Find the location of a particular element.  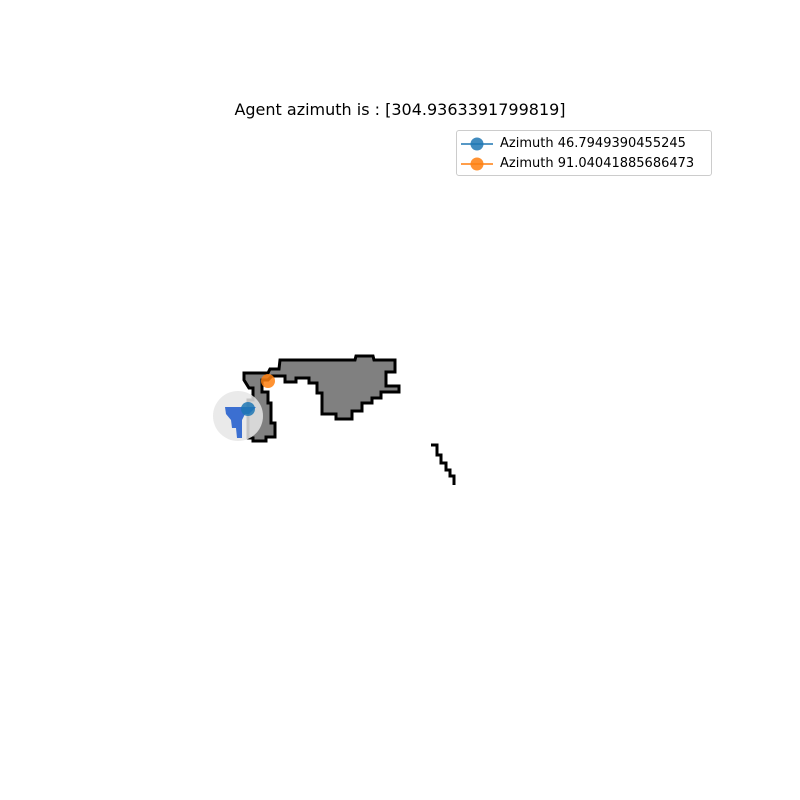

legend-item-2: Azimuth 91.04041885686473 is located at coordinates (584, 164).